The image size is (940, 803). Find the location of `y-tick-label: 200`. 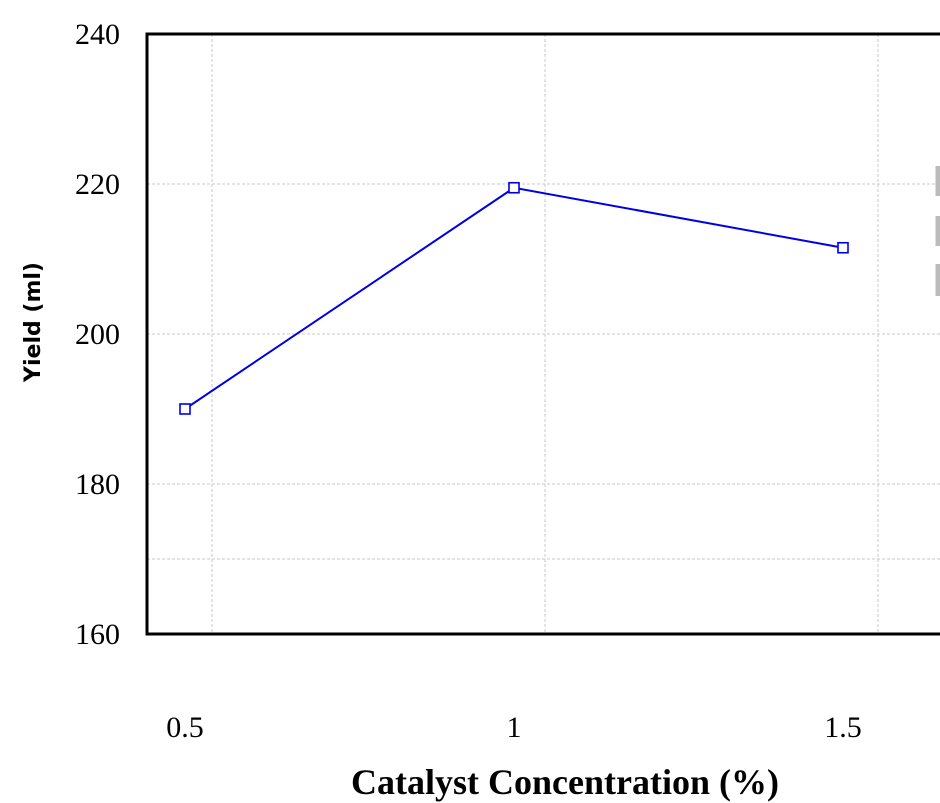

y-tick-label: 200 is located at coordinates (97, 334).